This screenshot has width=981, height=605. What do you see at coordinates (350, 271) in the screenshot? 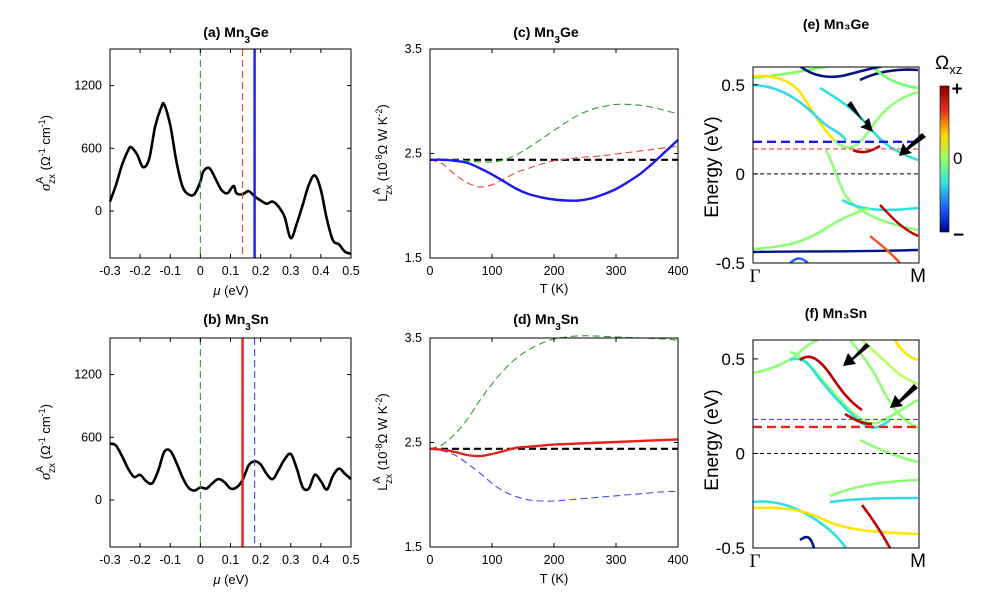
I see `x-tick-label: 0.5` at bounding box center [350, 271].